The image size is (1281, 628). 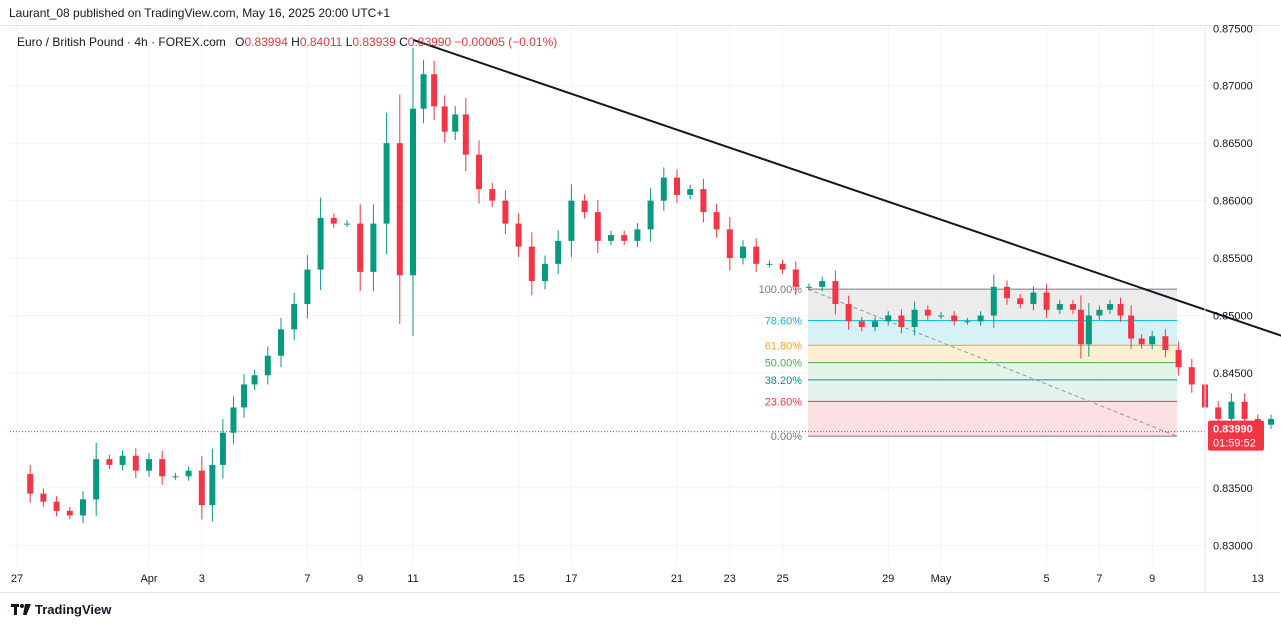 I want to click on time-axis-tick: 25, so click(x=782, y=579).